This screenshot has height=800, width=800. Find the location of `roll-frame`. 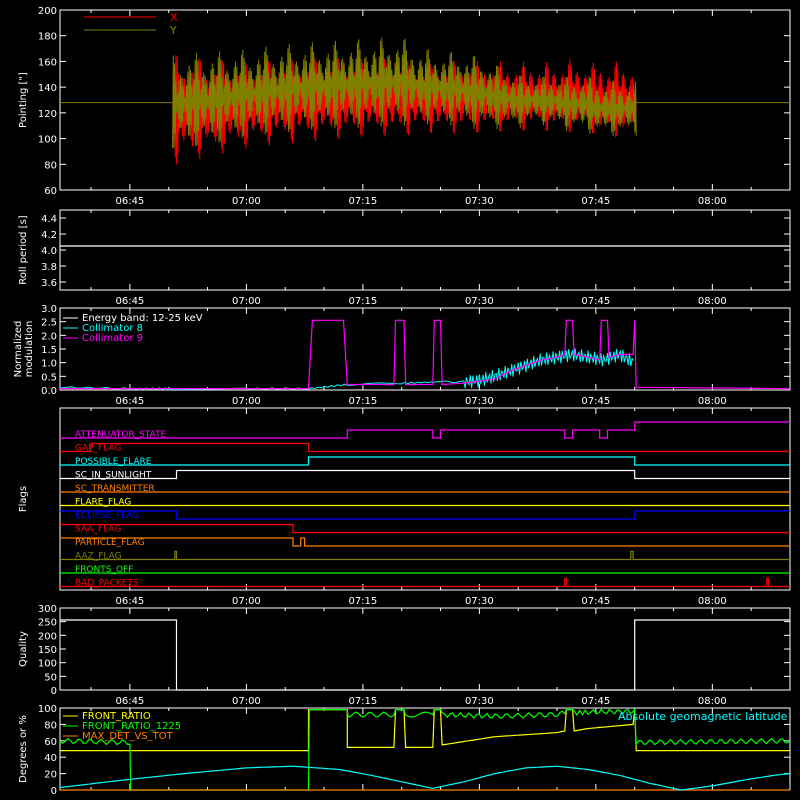

roll-frame is located at coordinates (425, 250).